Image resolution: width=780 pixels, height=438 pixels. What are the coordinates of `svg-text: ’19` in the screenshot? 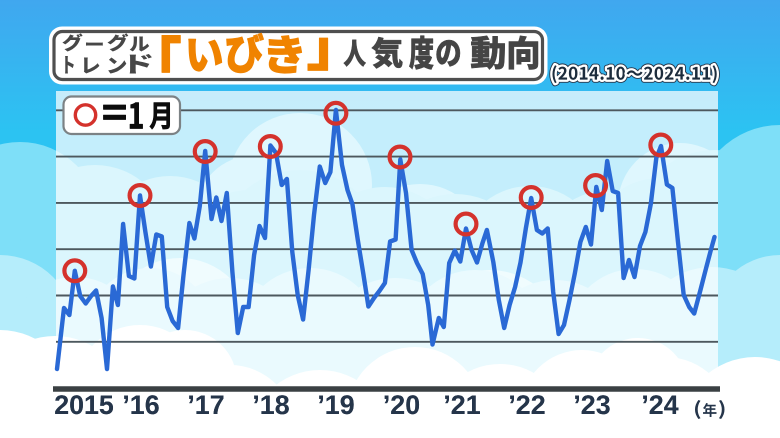 It's located at (335, 405).